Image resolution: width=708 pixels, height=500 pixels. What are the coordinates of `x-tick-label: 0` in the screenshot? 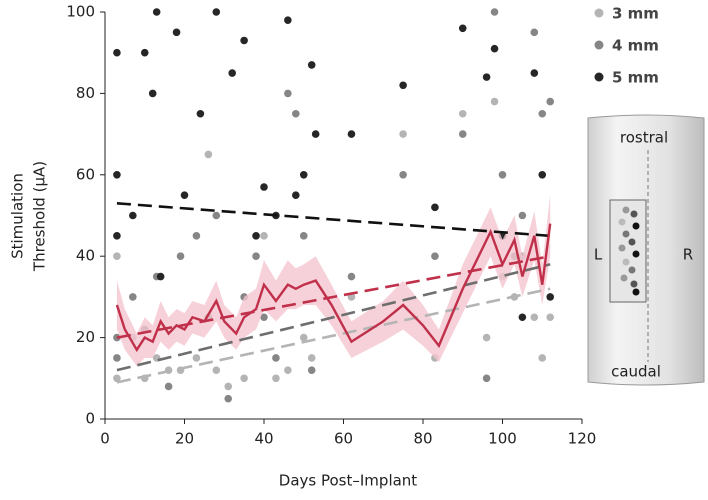 It's located at (105, 439).